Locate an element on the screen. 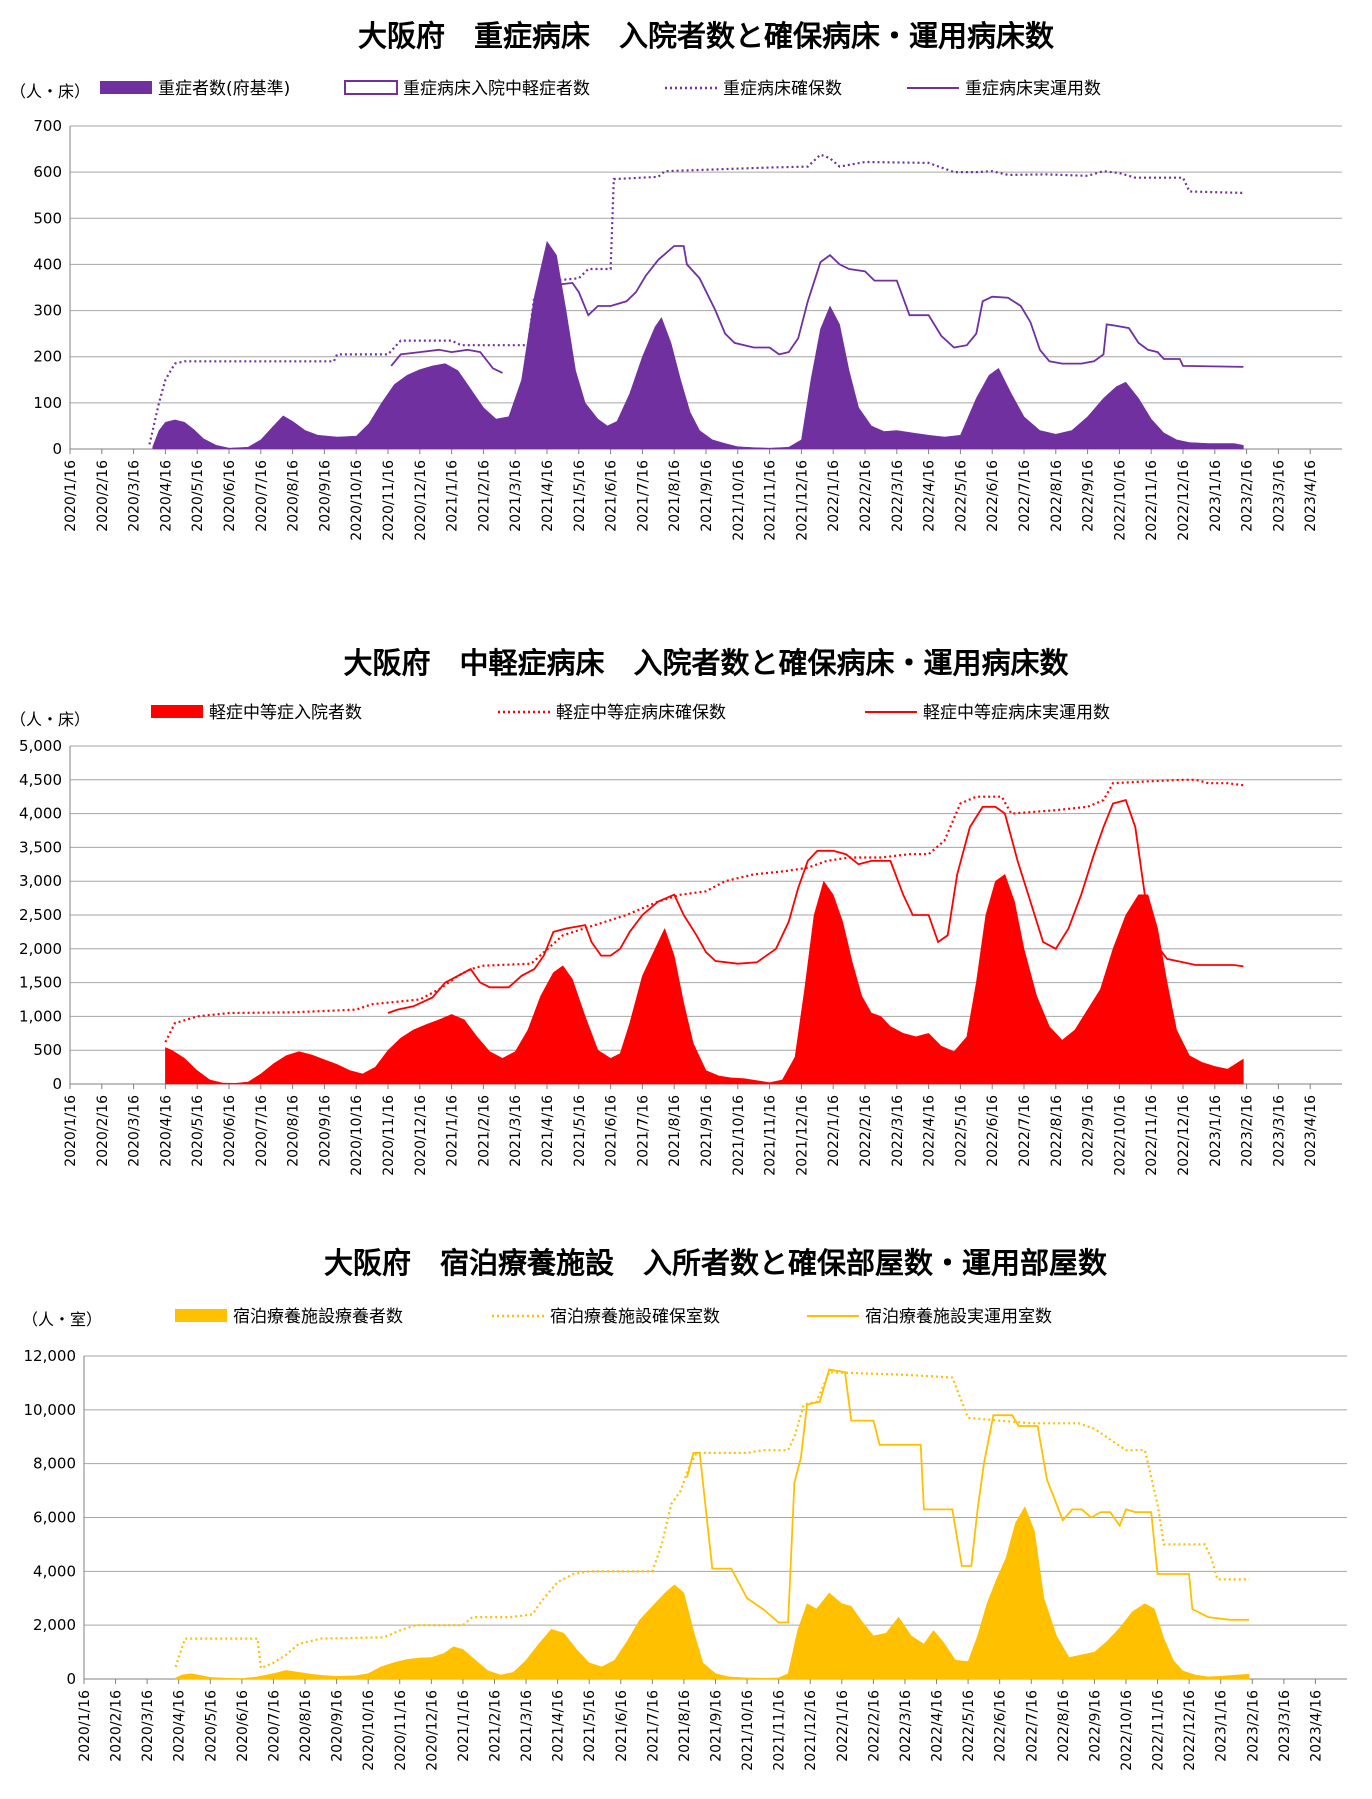  x-tick-label: 2023/3/16 is located at coordinates (1279, 496).